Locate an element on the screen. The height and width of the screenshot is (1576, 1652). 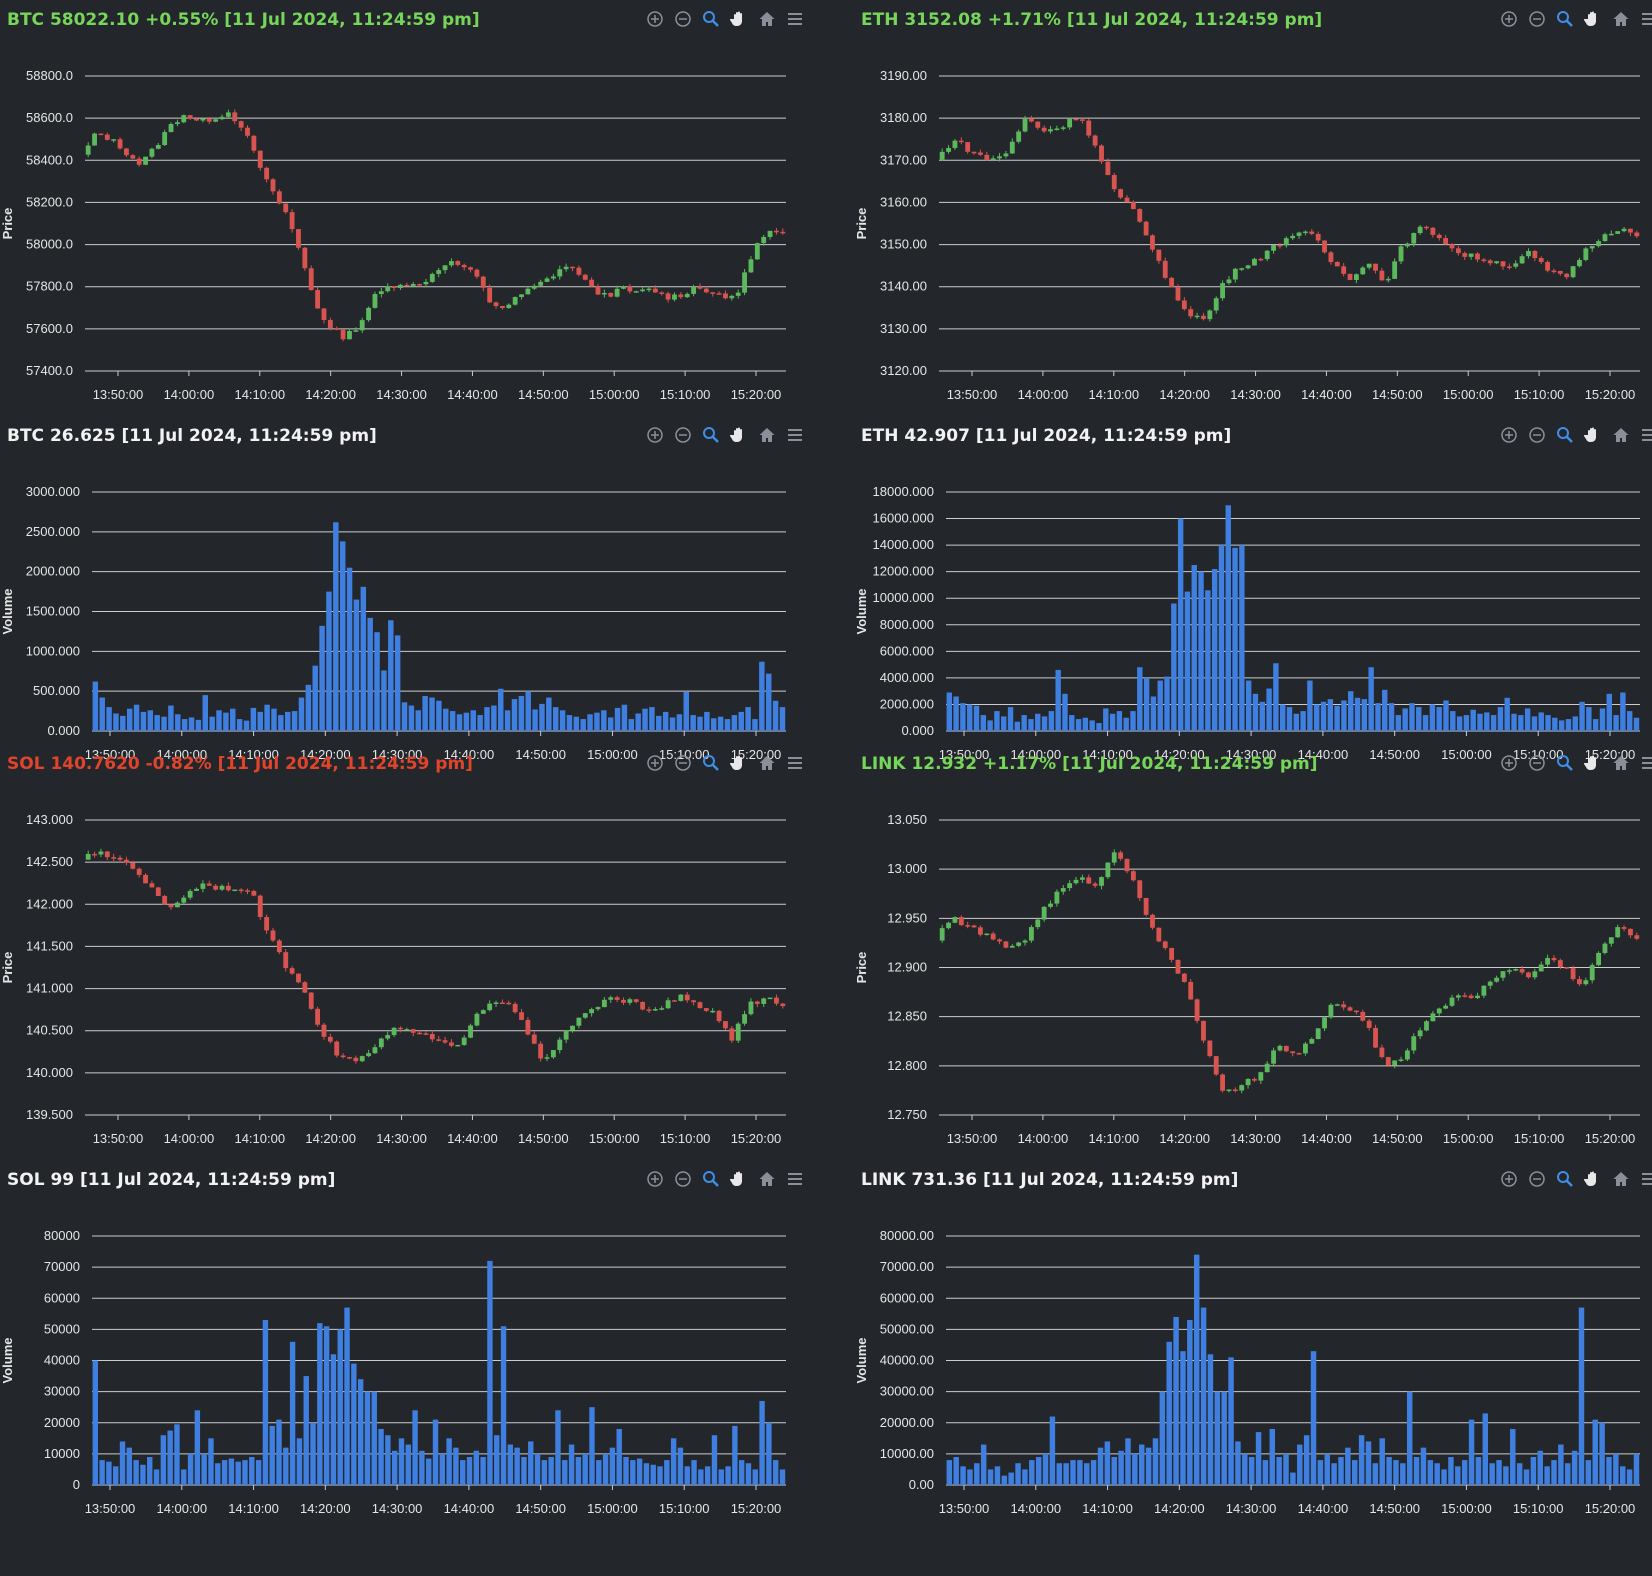
x-tick-label: 13:50:00 is located at coordinates (118, 394).